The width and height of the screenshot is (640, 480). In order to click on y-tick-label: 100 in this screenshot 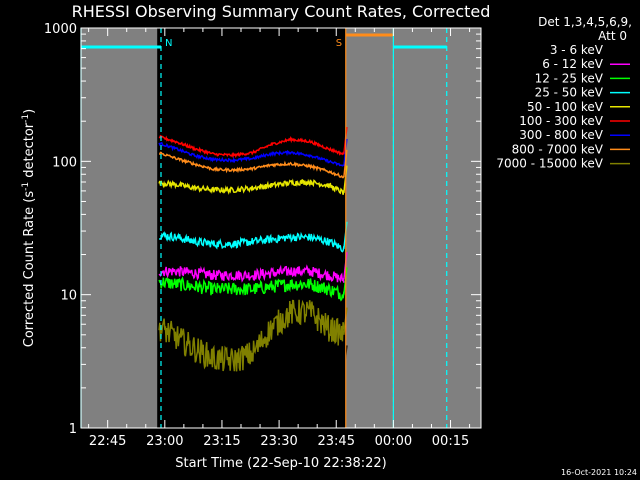, I will do `click(64, 162)`.